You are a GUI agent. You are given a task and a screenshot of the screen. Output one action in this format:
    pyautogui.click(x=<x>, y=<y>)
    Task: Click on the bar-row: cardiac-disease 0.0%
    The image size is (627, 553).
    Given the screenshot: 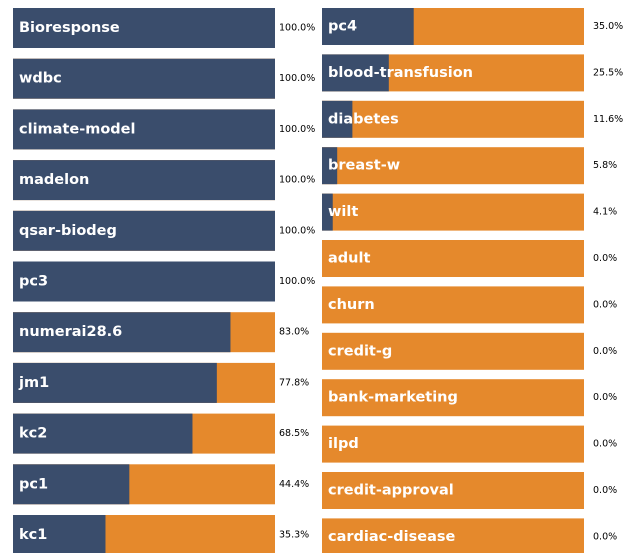 What is the action you would take?
    pyautogui.click(x=469, y=535)
    